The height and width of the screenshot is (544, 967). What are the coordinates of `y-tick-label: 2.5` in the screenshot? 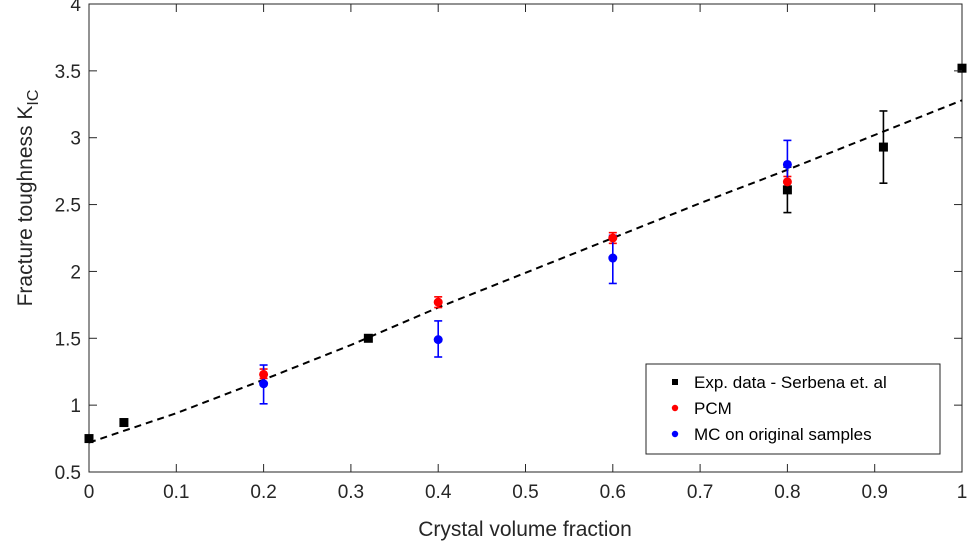 It's located at (68, 206).